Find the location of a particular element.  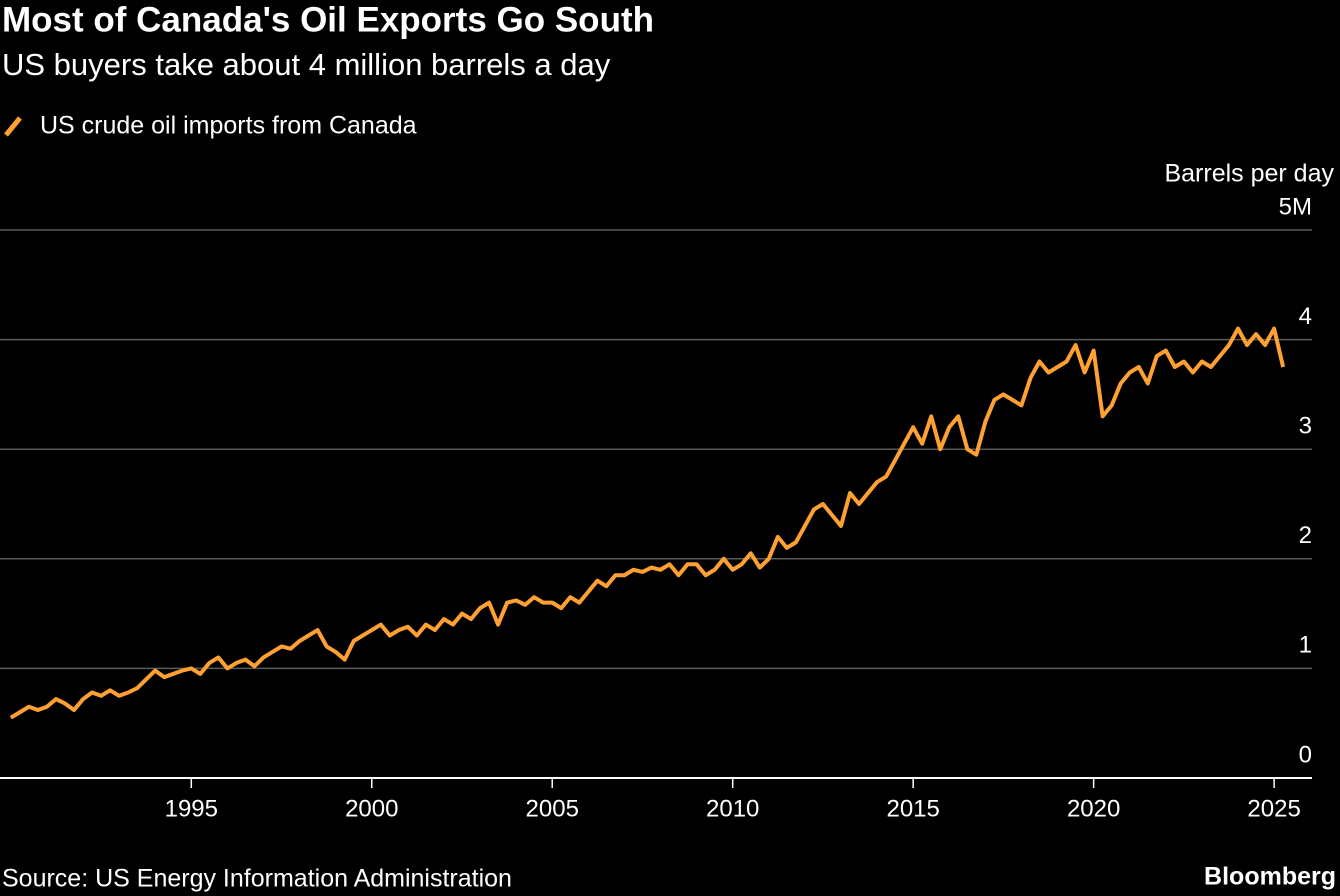

x-tick-label: 2025 is located at coordinates (1273, 808).